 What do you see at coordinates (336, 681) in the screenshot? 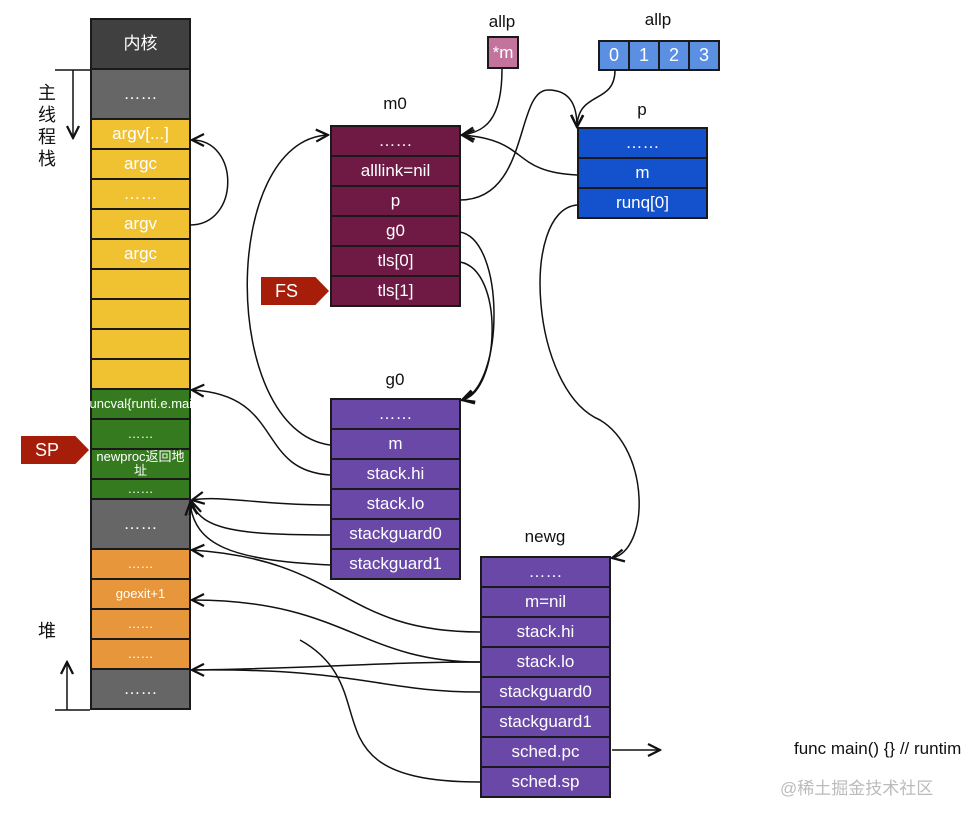
I see `newg-stackguard0-arrow` at bounding box center [336, 681].